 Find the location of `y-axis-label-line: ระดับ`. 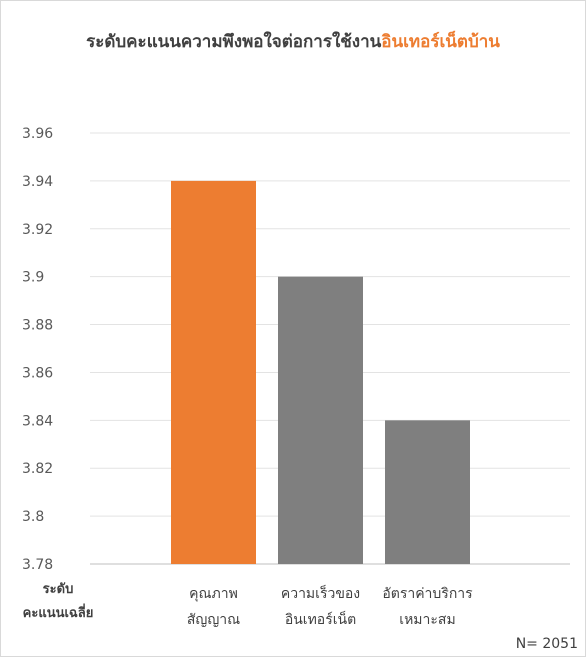

y-axis-label-line: ระดับ is located at coordinates (58, 589).